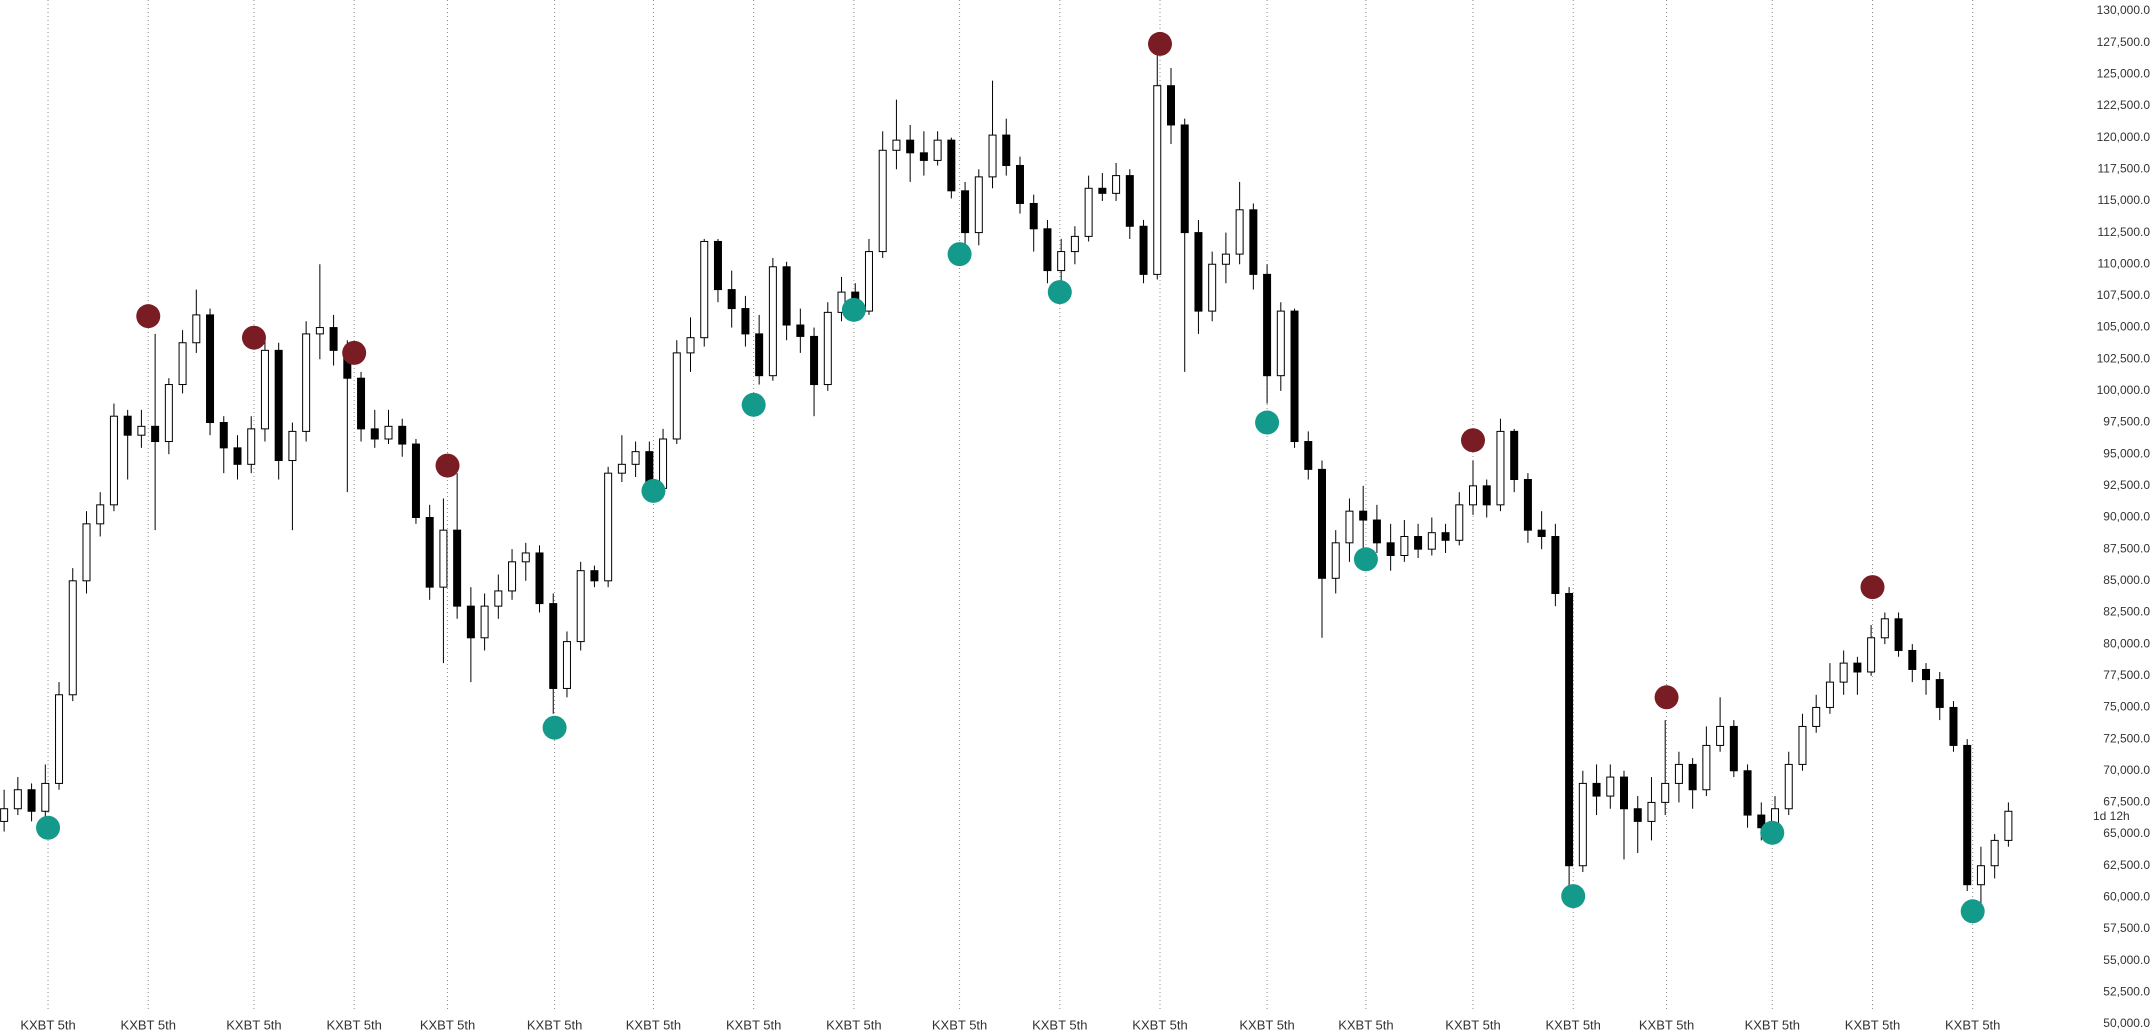 The width and height of the screenshot is (2153, 1035). I want to click on y-tick-label: 112,500.0, so click(2124, 232).